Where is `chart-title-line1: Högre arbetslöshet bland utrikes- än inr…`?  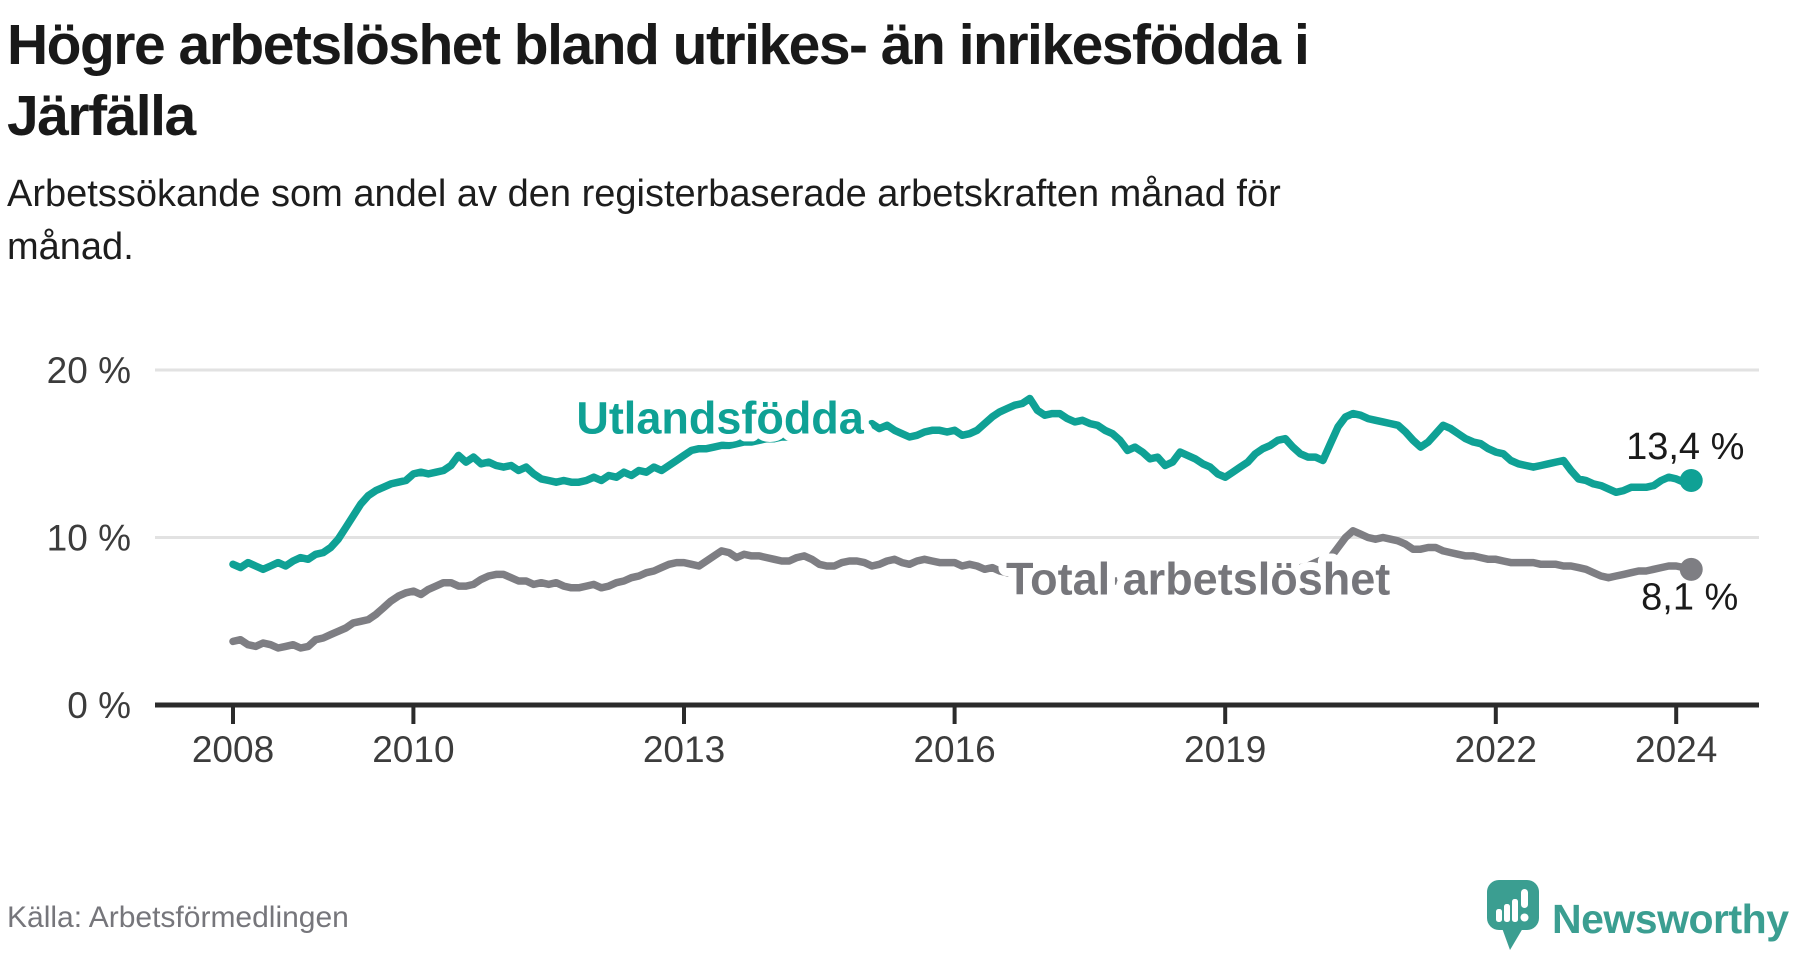
chart-title-line1: Högre arbetslöshet bland utrikes- än inr… is located at coordinates (658, 45).